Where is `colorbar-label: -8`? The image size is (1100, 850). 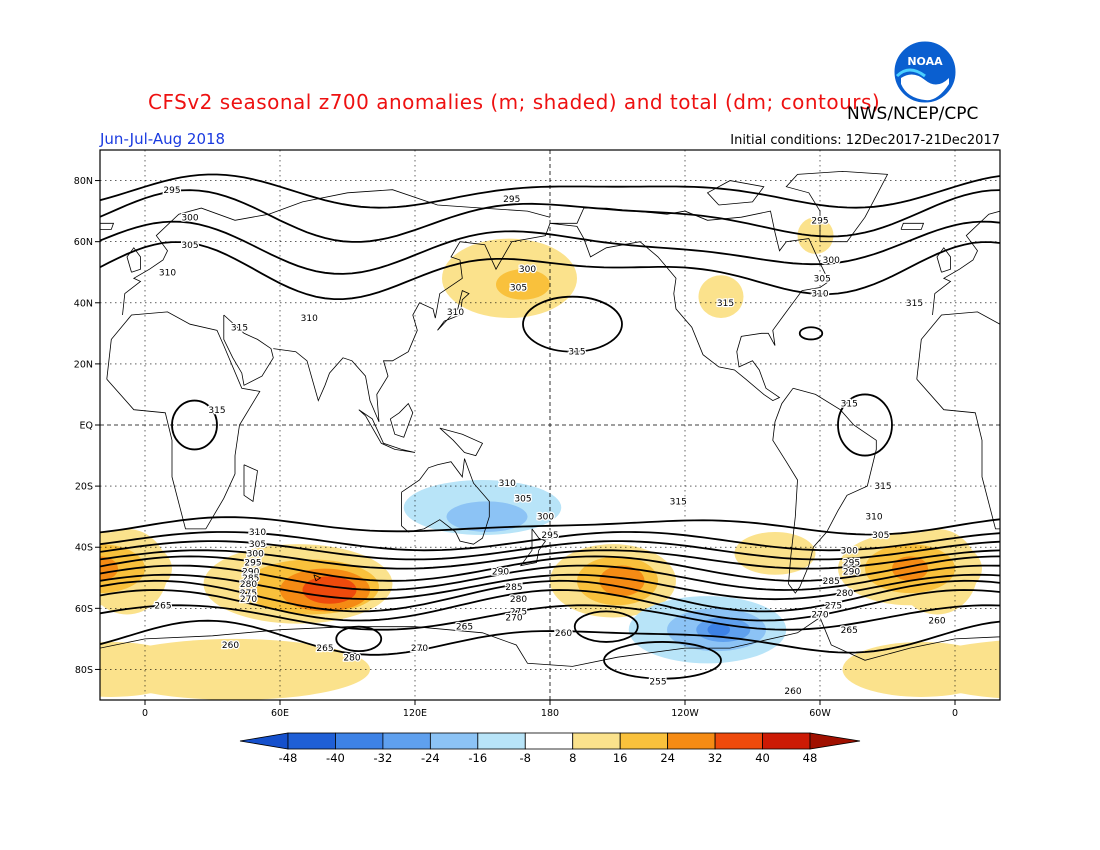 colorbar-label: -8 is located at coordinates (525, 758).